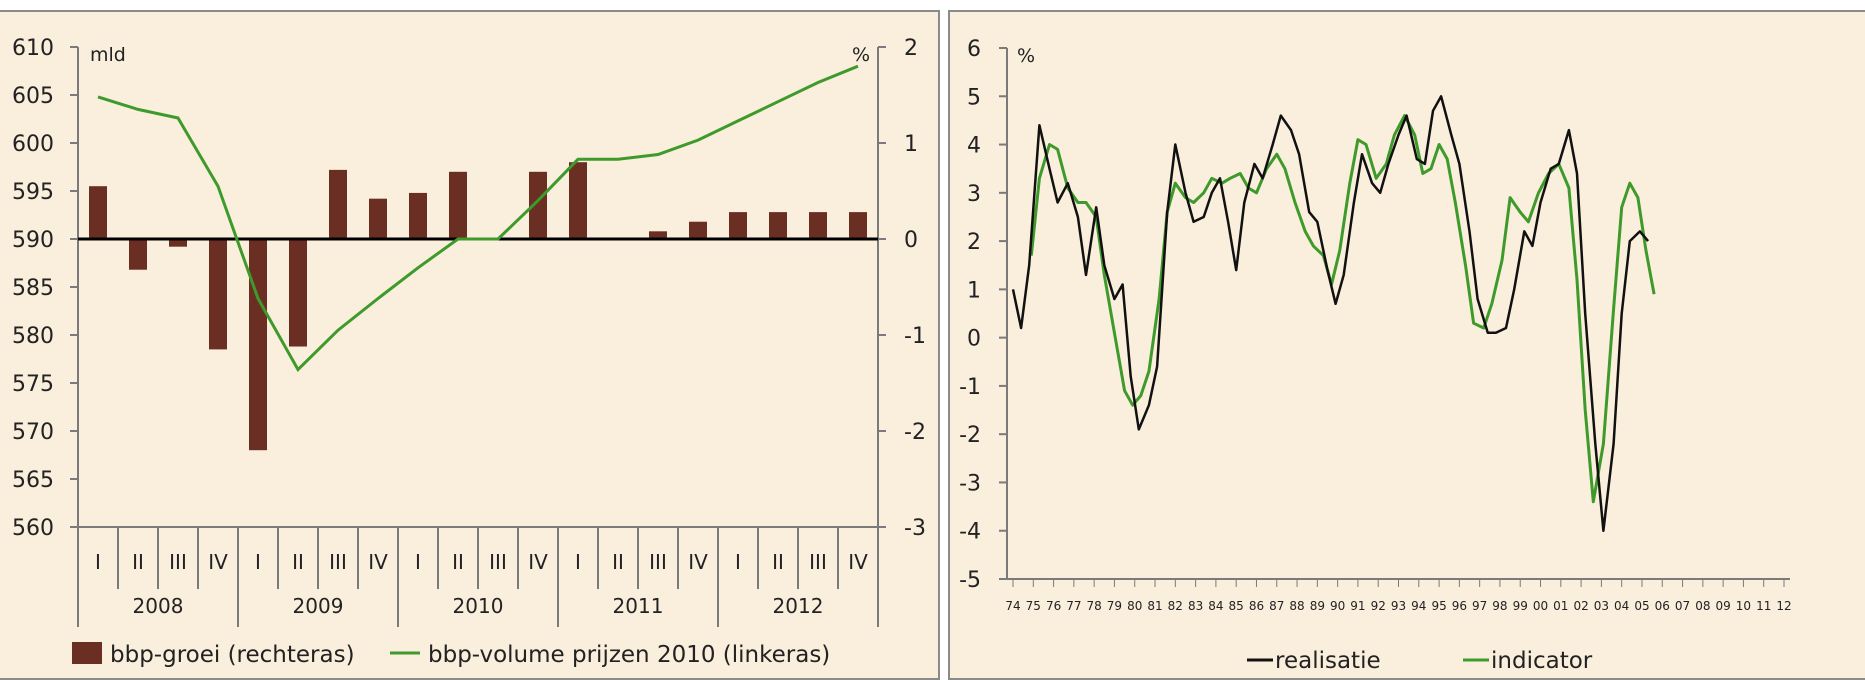 This screenshot has height=680, width=1865. What do you see at coordinates (87, 653) in the screenshot?
I see `legend-swatch-bar` at bounding box center [87, 653].